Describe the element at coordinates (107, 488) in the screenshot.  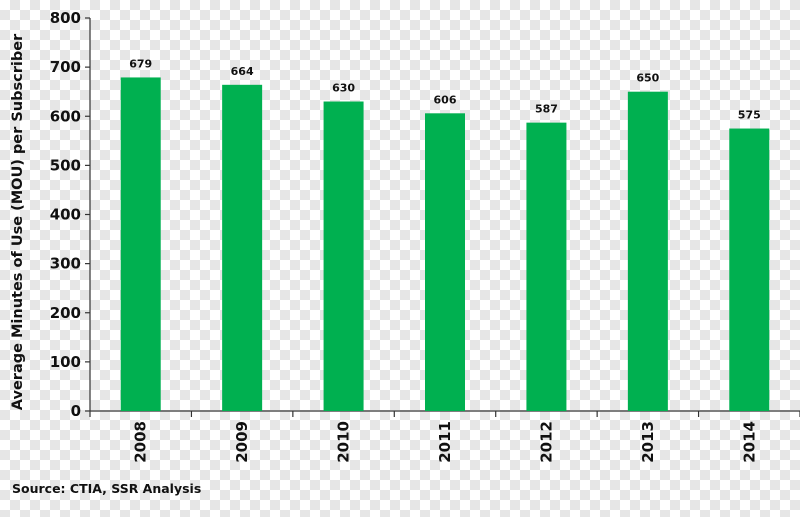
I see `source-note: Source: CTIA, SSR Analysis` at that location.